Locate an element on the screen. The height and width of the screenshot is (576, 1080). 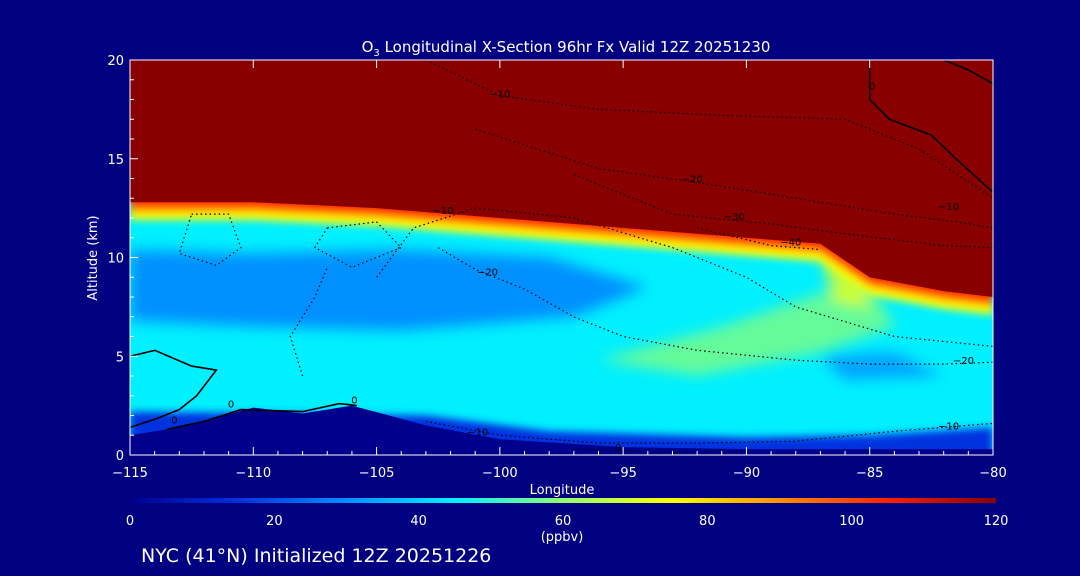
contour-minus20-strat is located at coordinates (734, 178).